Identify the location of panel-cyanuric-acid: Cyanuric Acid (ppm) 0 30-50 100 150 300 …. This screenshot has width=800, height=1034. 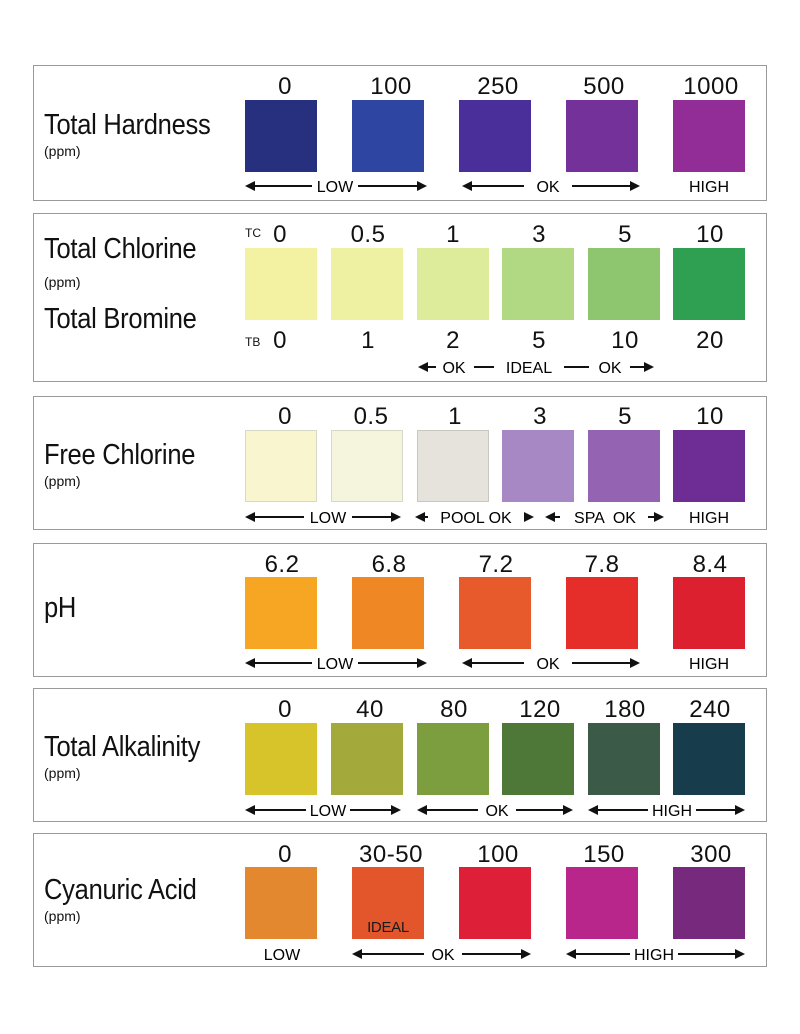
(400, 900).